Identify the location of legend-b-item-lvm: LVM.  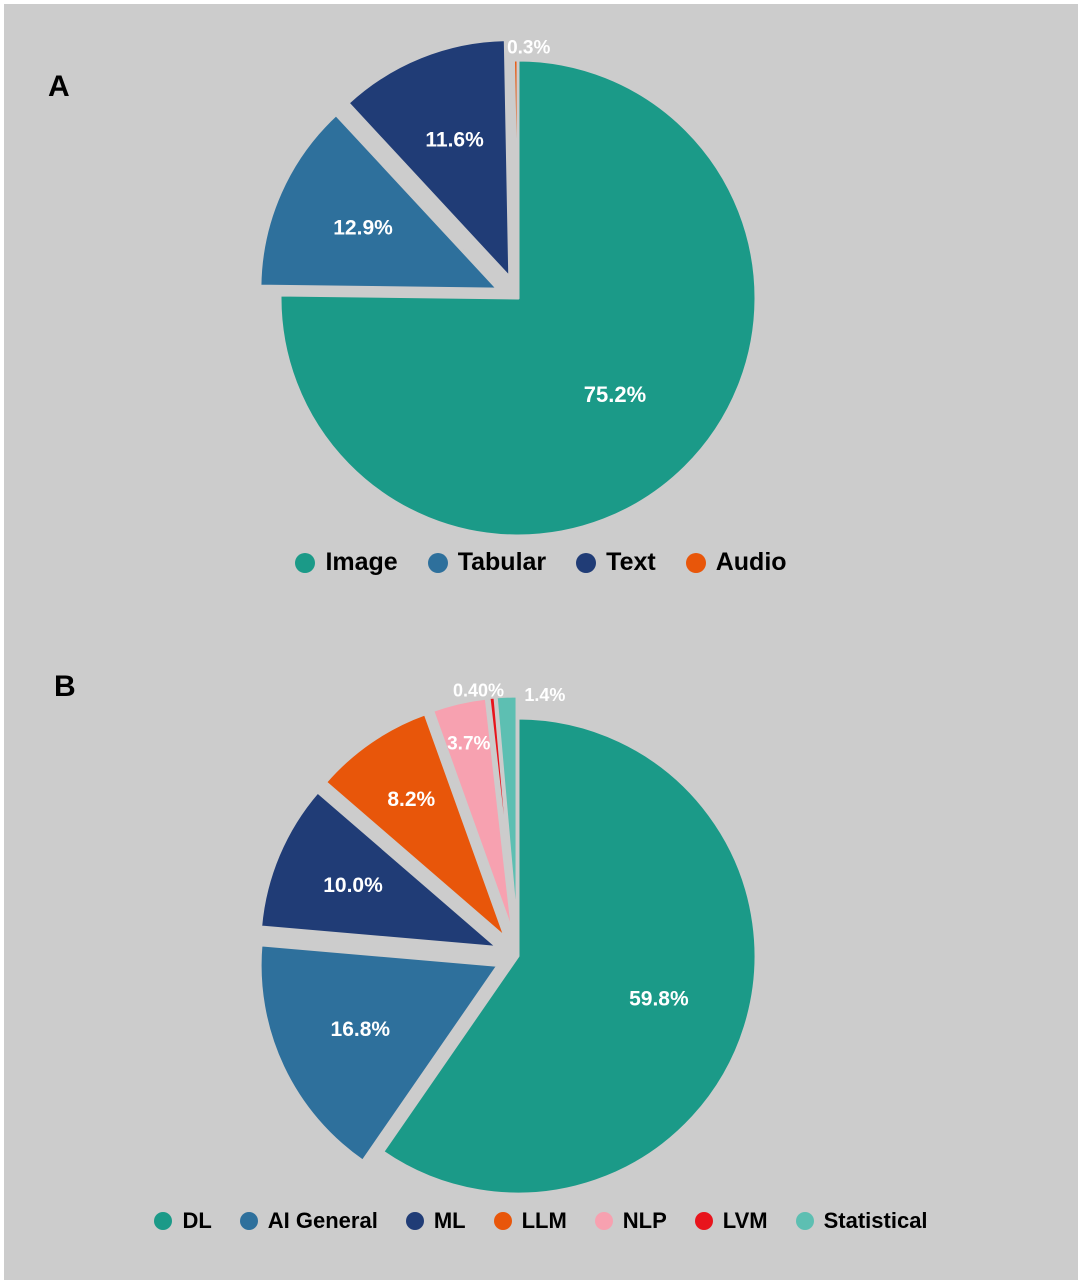
(731, 1221).